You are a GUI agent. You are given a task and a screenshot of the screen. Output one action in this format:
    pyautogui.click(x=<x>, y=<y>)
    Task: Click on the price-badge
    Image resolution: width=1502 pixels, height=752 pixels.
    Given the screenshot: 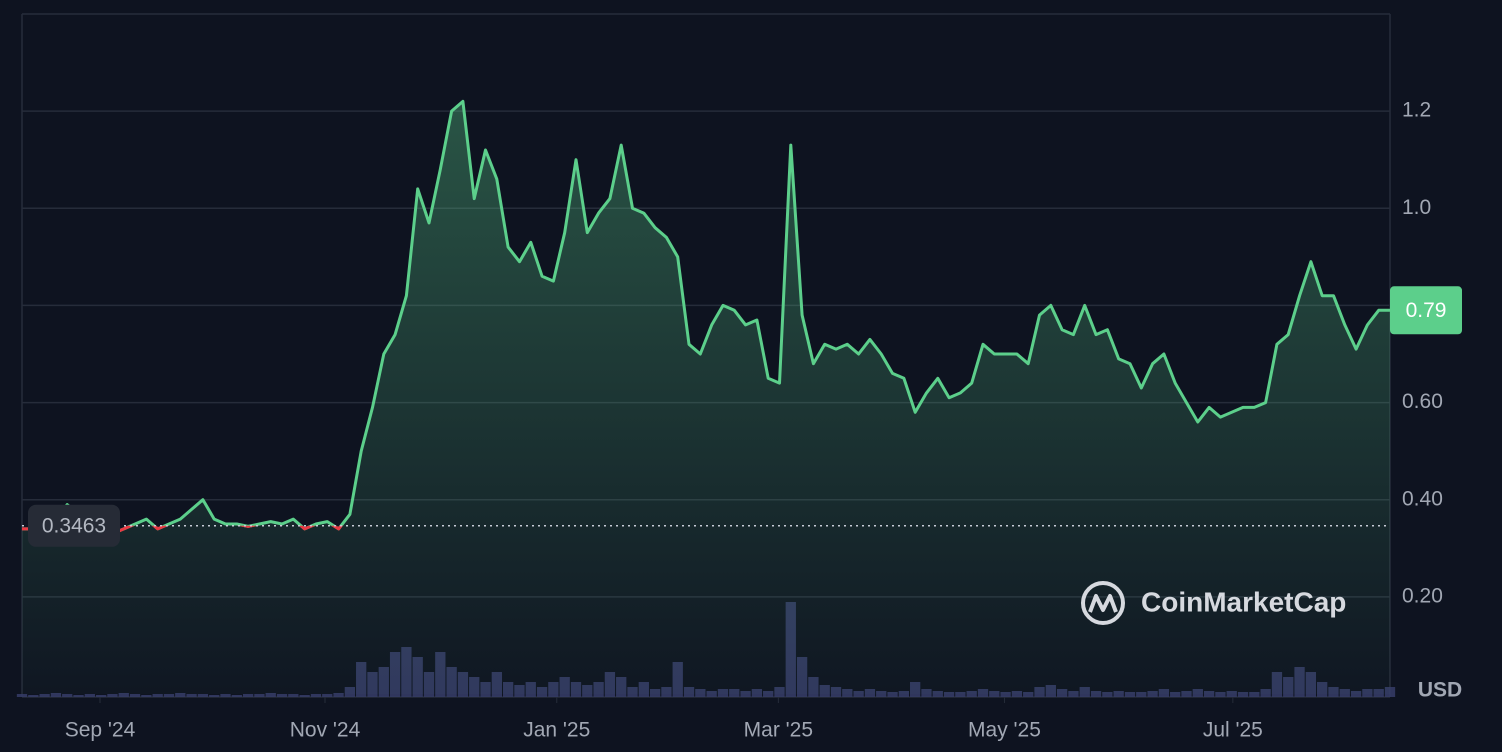 What is the action you would take?
    pyautogui.click(x=1426, y=310)
    